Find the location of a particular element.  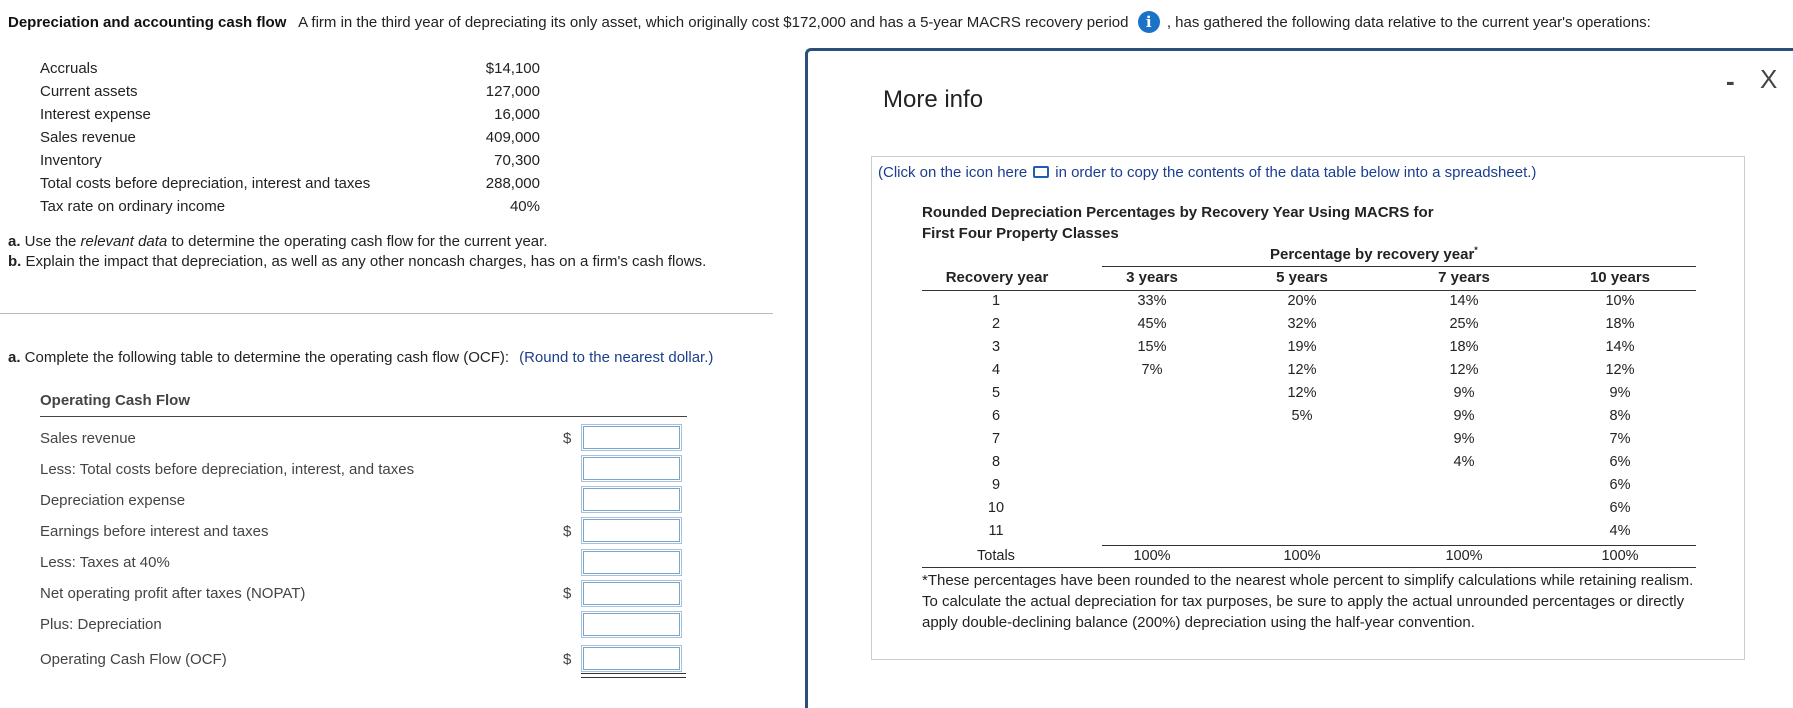

given-data-value: 40% is located at coordinates (524, 206).